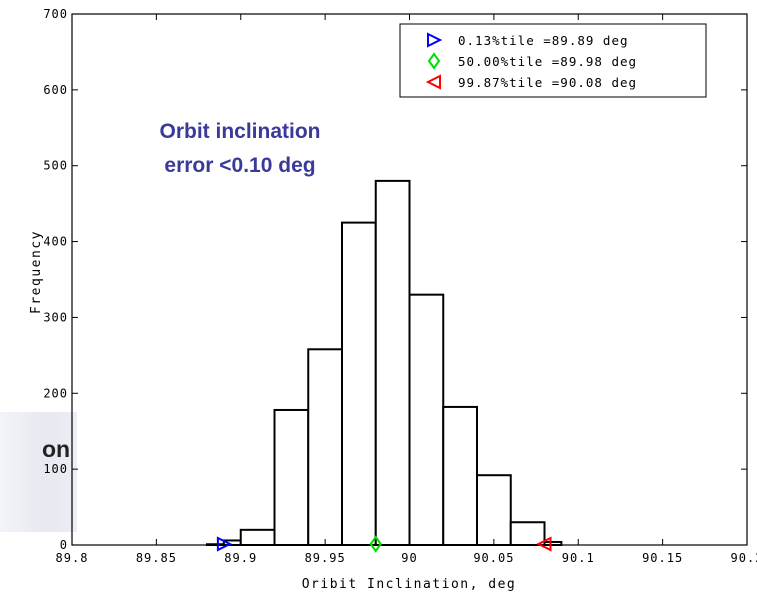 This screenshot has height=597, width=757. Describe the element at coordinates (64, 545) in the screenshot. I see `y-tick-label: 0` at that location.